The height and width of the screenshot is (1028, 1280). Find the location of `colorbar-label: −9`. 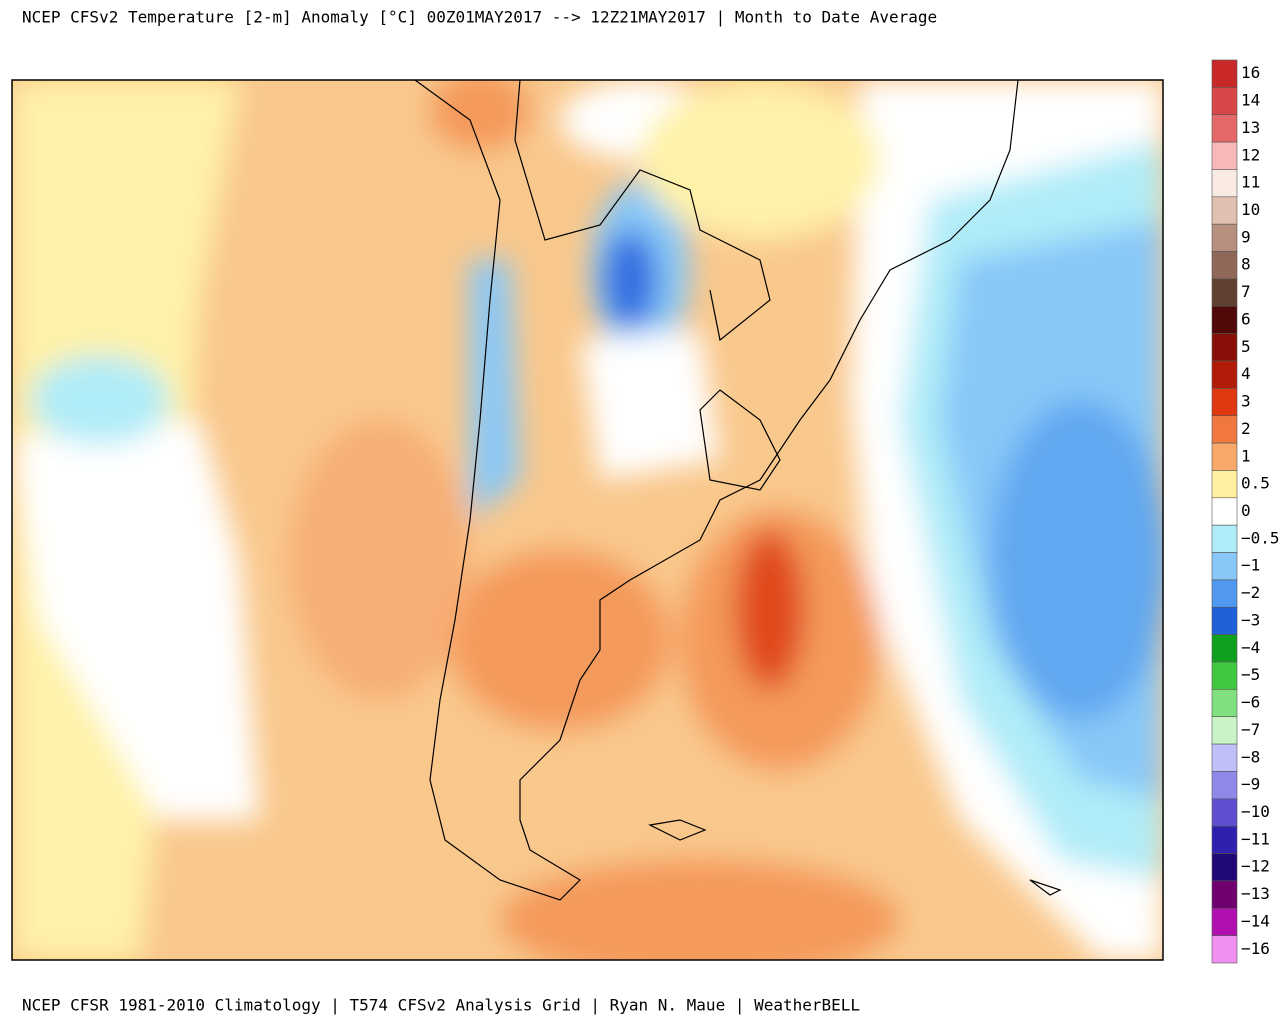

colorbar-label: −9 is located at coordinates (1250, 784).